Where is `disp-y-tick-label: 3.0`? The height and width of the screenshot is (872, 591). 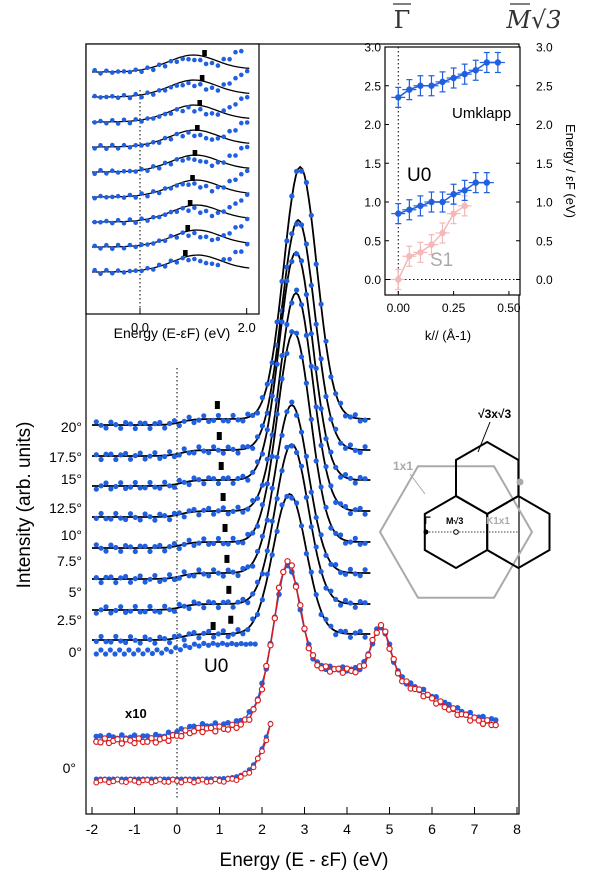 disp-y-tick-label: 3.0 is located at coordinates (372, 48).